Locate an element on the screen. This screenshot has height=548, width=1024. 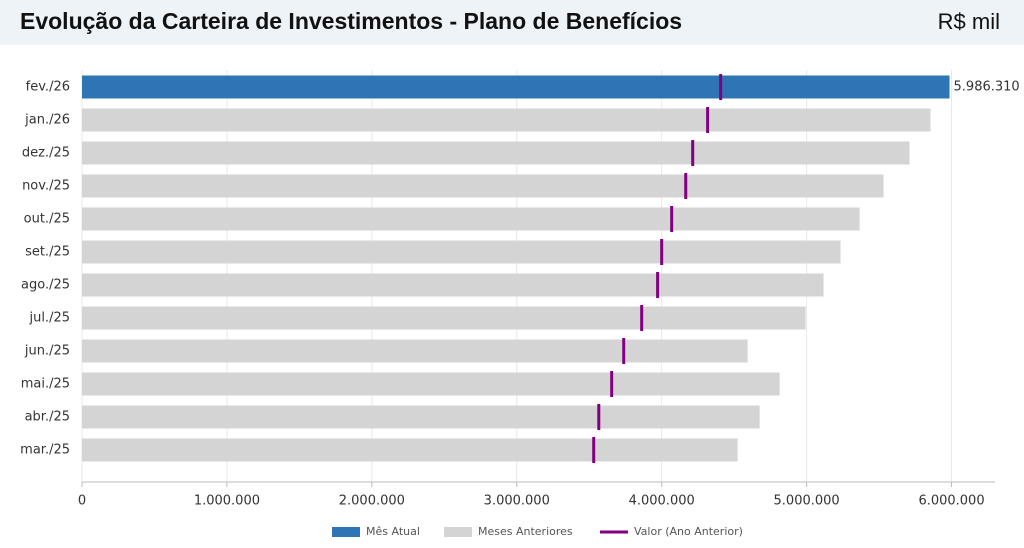
y-tick-label: jun./25 is located at coordinates (47, 351).